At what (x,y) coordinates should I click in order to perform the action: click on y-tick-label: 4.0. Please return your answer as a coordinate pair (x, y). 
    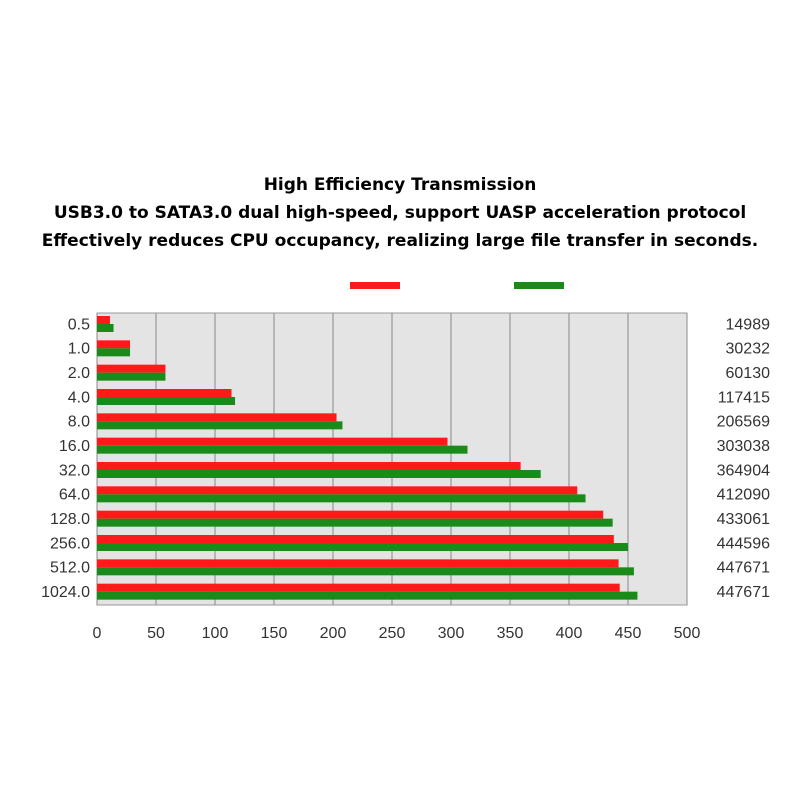
    Looking at the image, I should click on (79, 397).